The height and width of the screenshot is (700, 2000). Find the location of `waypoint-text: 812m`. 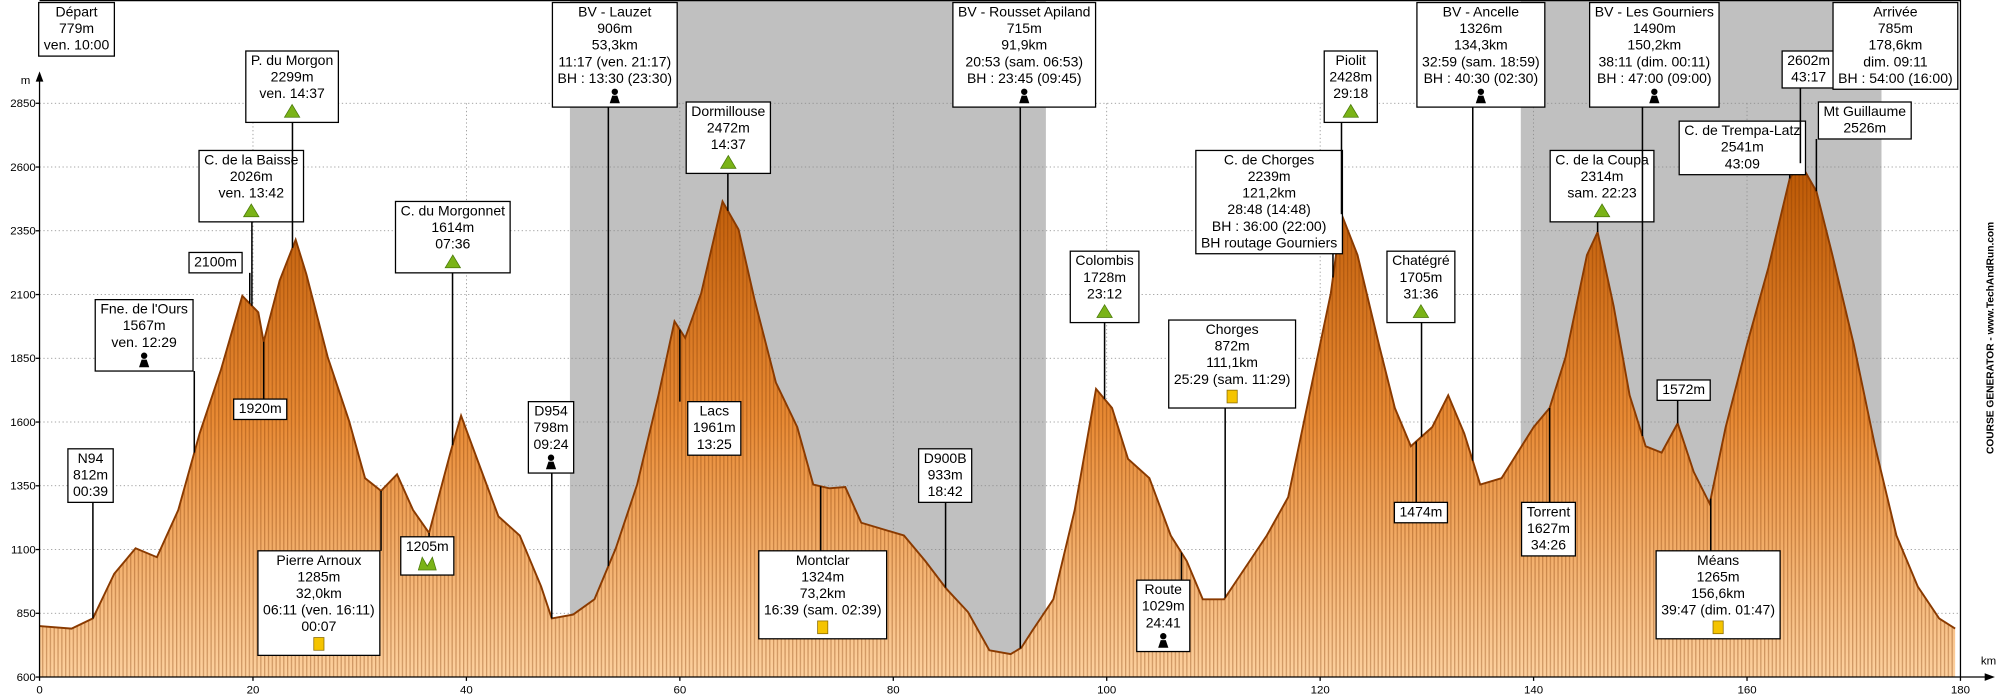

waypoint-text: 812m is located at coordinates (90, 474).